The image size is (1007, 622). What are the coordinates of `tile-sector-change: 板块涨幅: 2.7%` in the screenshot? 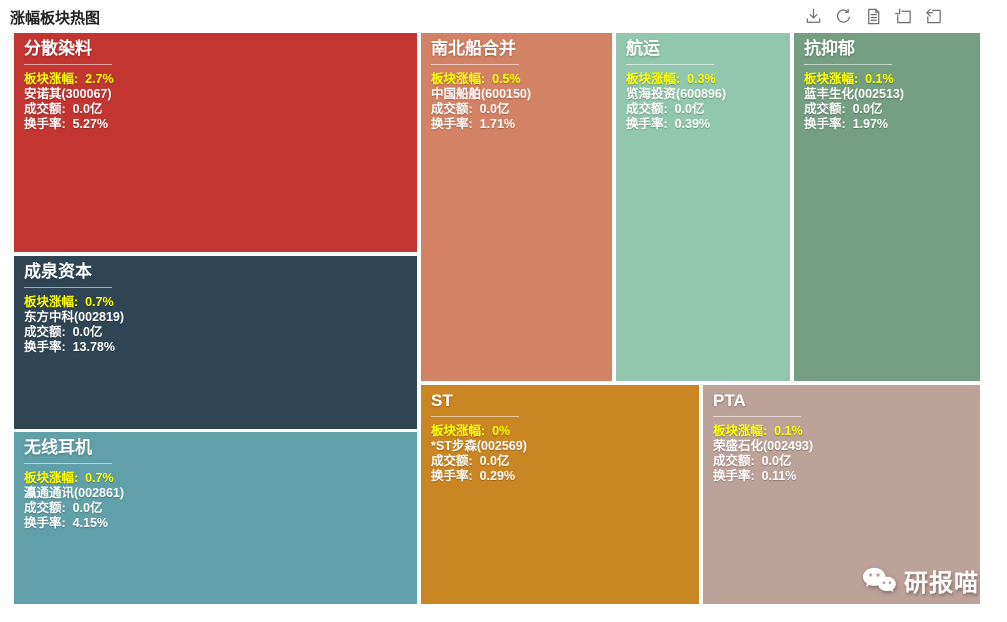 It's located at (69, 79).